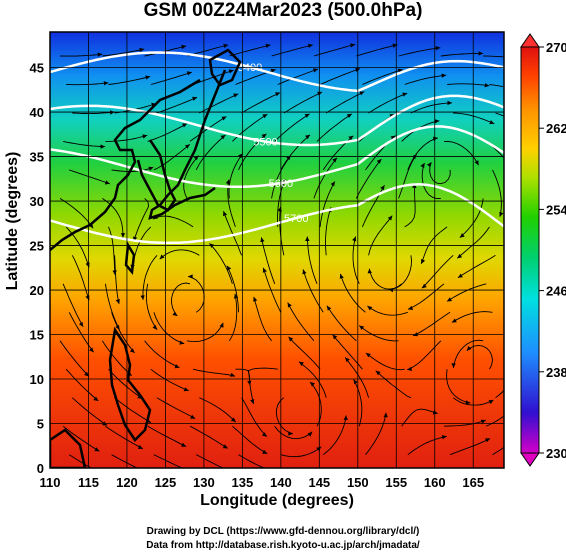 This screenshot has height=554, width=566. What do you see at coordinates (473, 482) in the screenshot?
I see `x-tick-label: 165` at bounding box center [473, 482].